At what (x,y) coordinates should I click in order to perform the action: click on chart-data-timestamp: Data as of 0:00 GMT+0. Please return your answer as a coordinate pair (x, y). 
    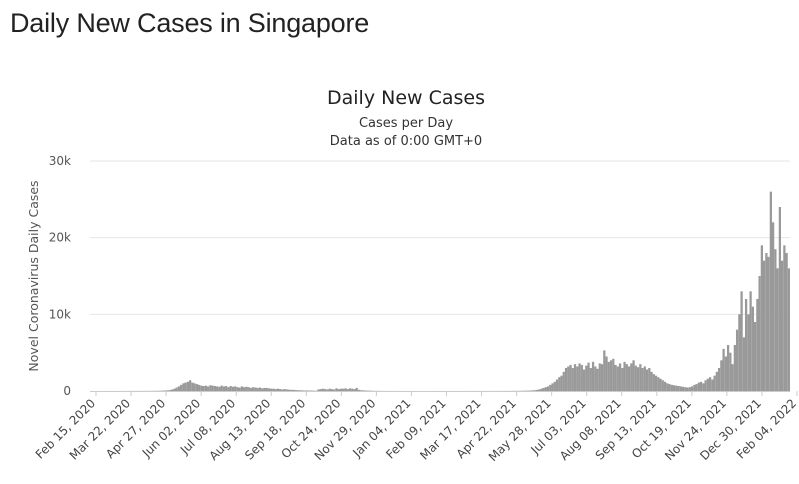
    Looking at the image, I should click on (406, 141).